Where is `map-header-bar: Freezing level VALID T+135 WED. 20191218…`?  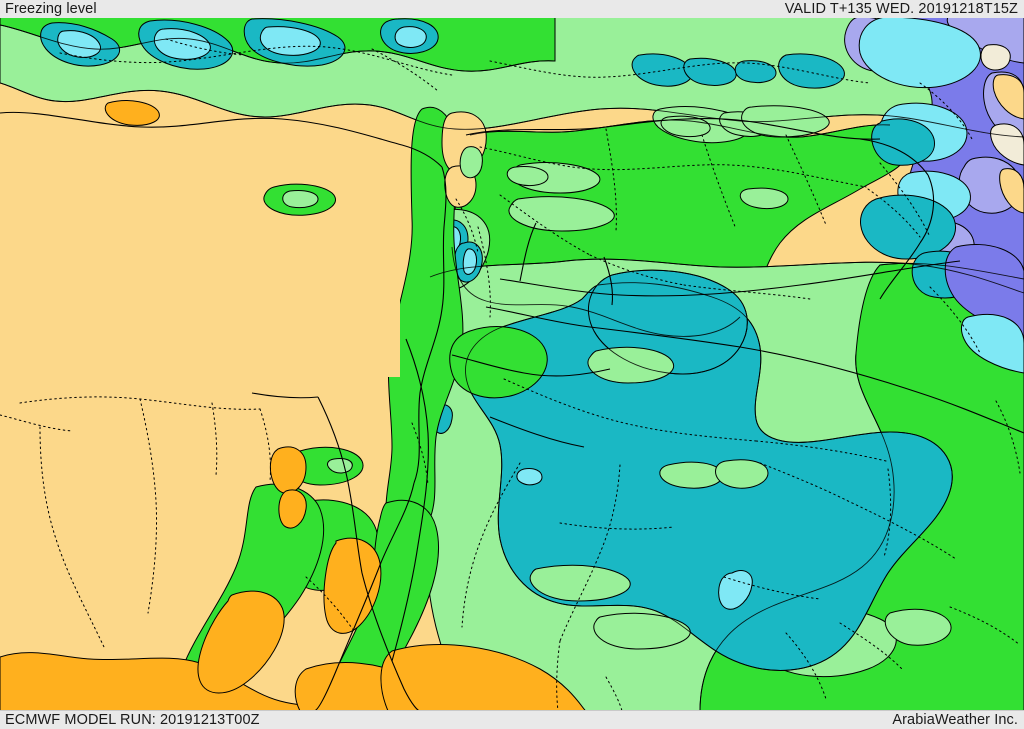
map-header-bar: Freezing level VALID T+135 WED. 20191218… is located at coordinates (512, 9).